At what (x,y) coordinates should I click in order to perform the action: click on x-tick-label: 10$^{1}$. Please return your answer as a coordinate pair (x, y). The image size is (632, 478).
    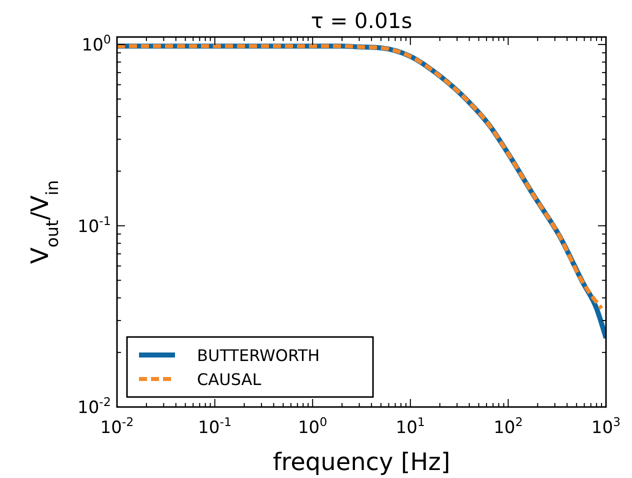
    Looking at the image, I should click on (411, 426).